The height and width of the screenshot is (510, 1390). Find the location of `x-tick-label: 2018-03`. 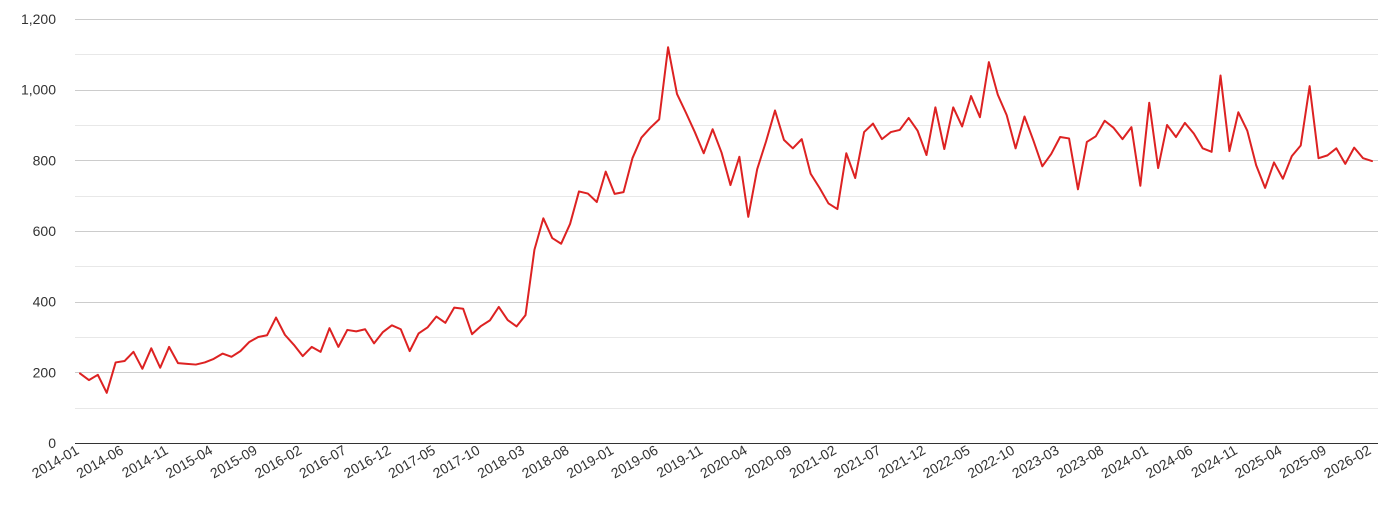

x-tick-label: 2018-03 is located at coordinates (501, 462).